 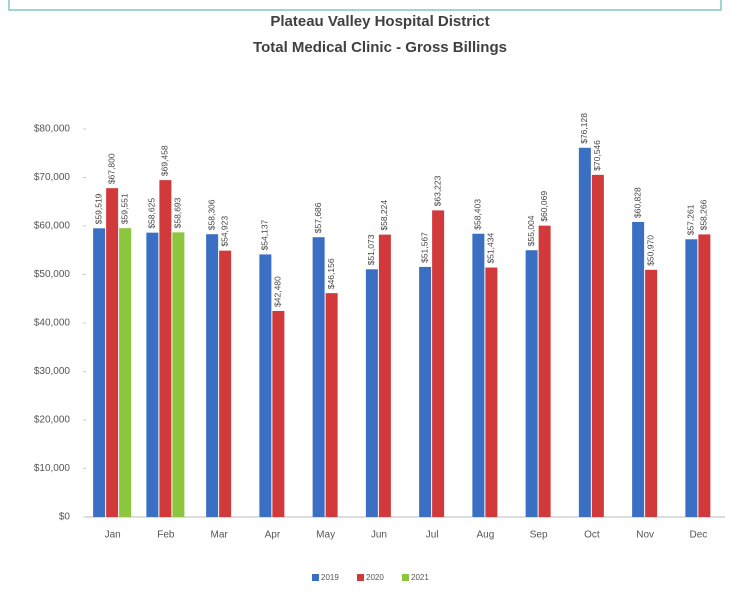 I want to click on value-label: $58,403, so click(x=478, y=214).